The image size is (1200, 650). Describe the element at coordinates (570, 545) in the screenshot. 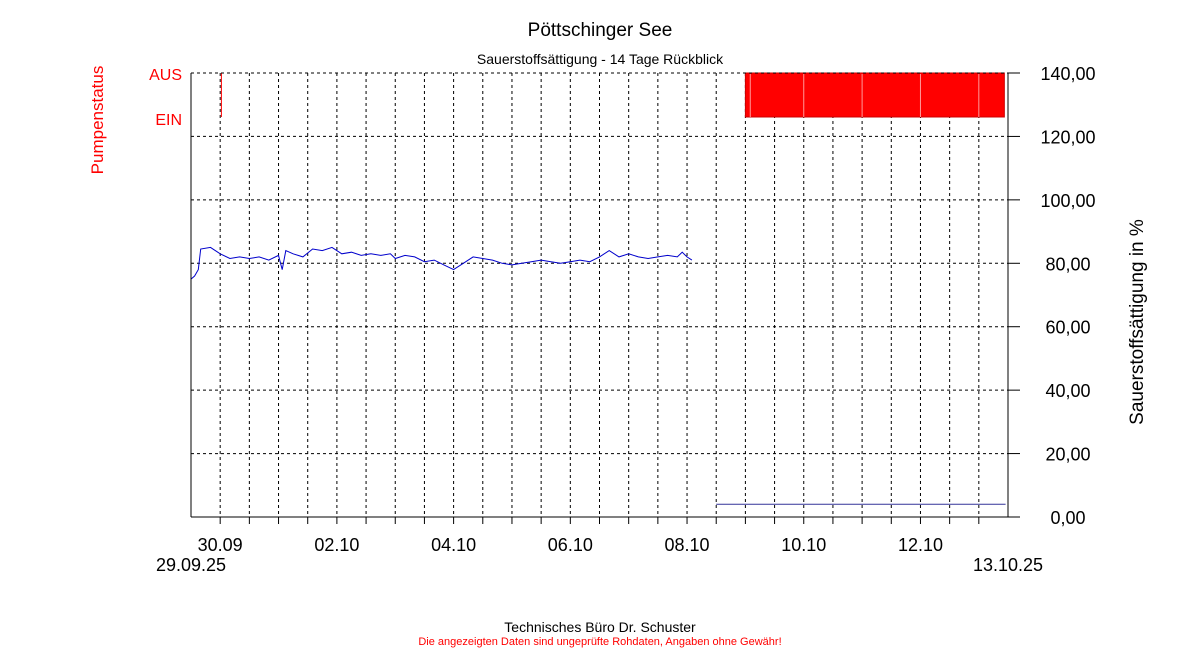

I see `x-tick-label: 06.10` at that location.